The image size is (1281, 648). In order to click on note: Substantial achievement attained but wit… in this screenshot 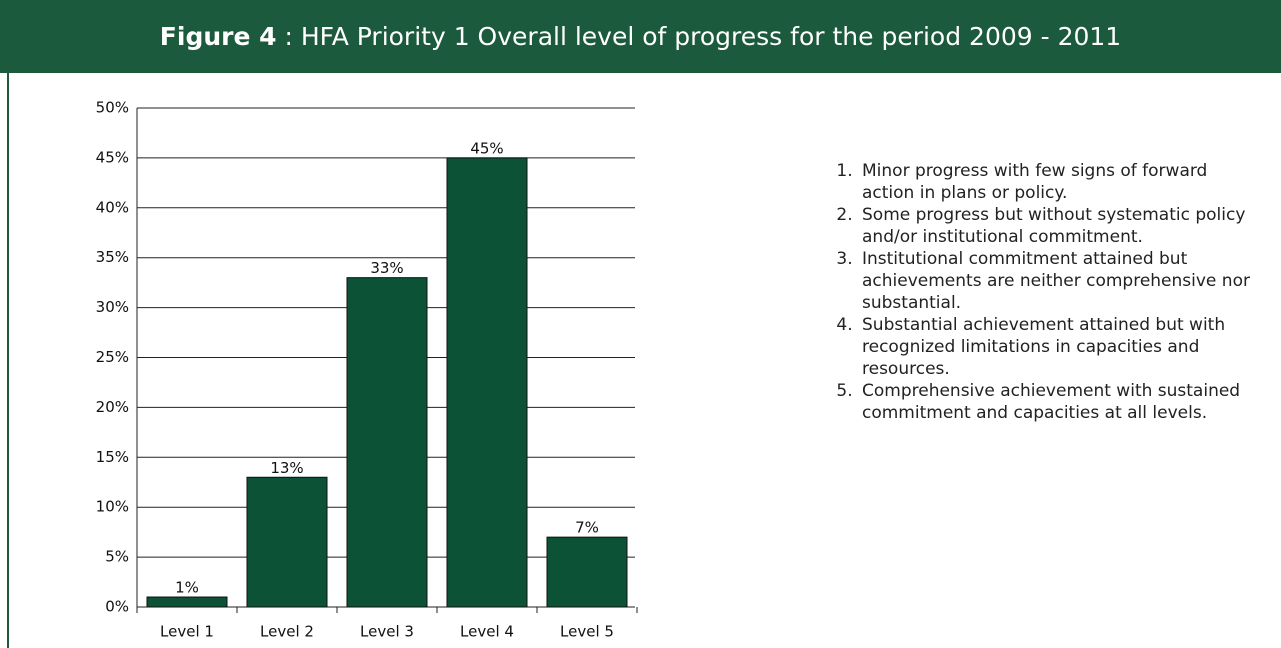, I will do `click(1058, 347)`.